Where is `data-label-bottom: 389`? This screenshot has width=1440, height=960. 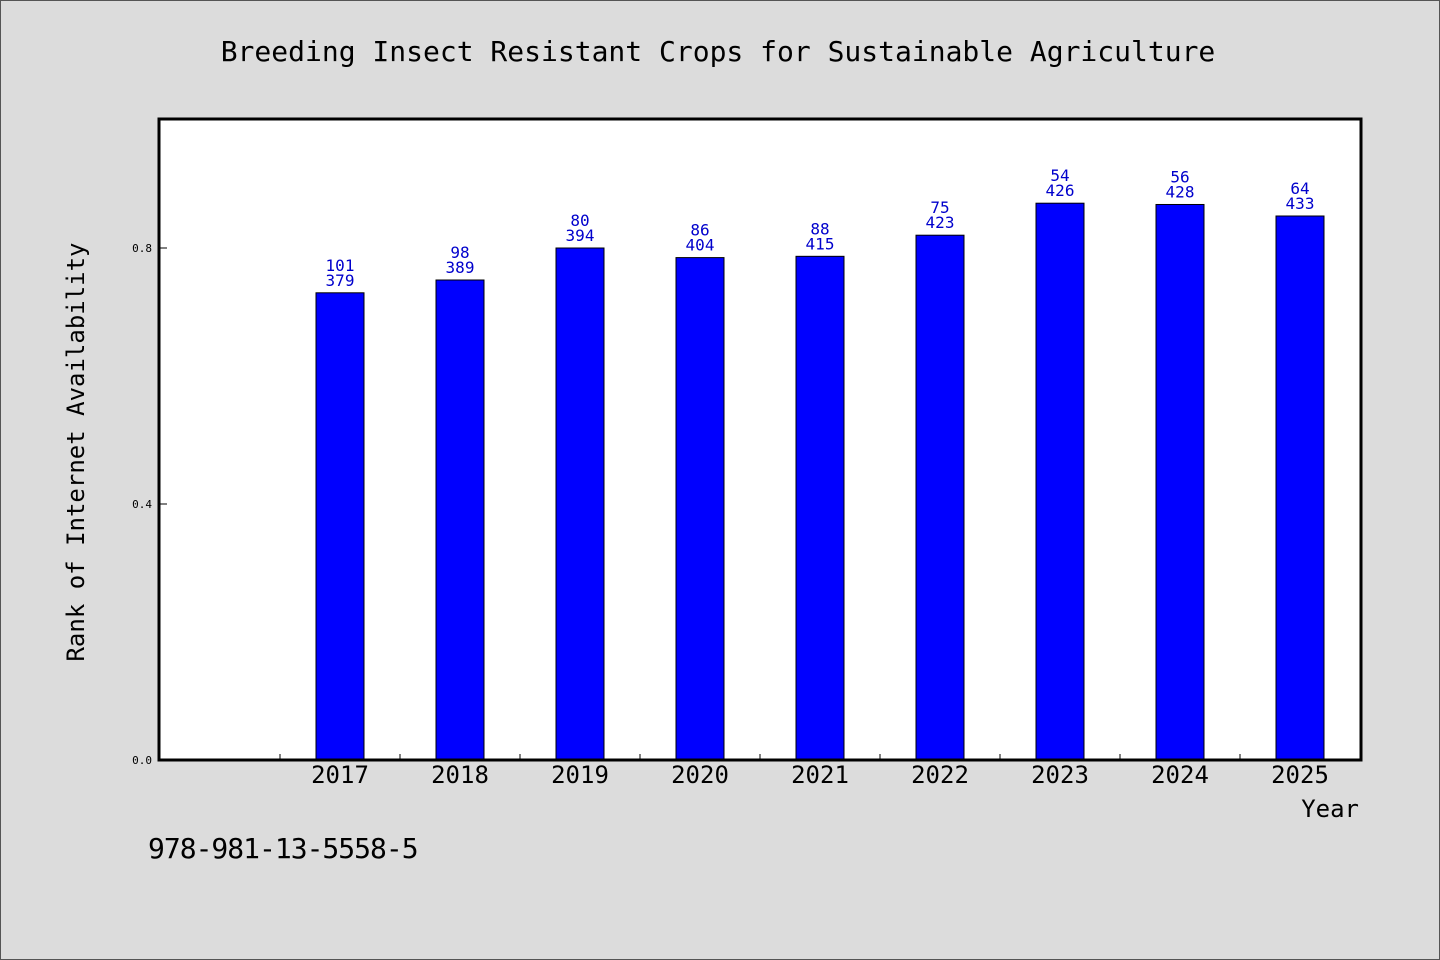 data-label-bottom: 389 is located at coordinates (460, 267).